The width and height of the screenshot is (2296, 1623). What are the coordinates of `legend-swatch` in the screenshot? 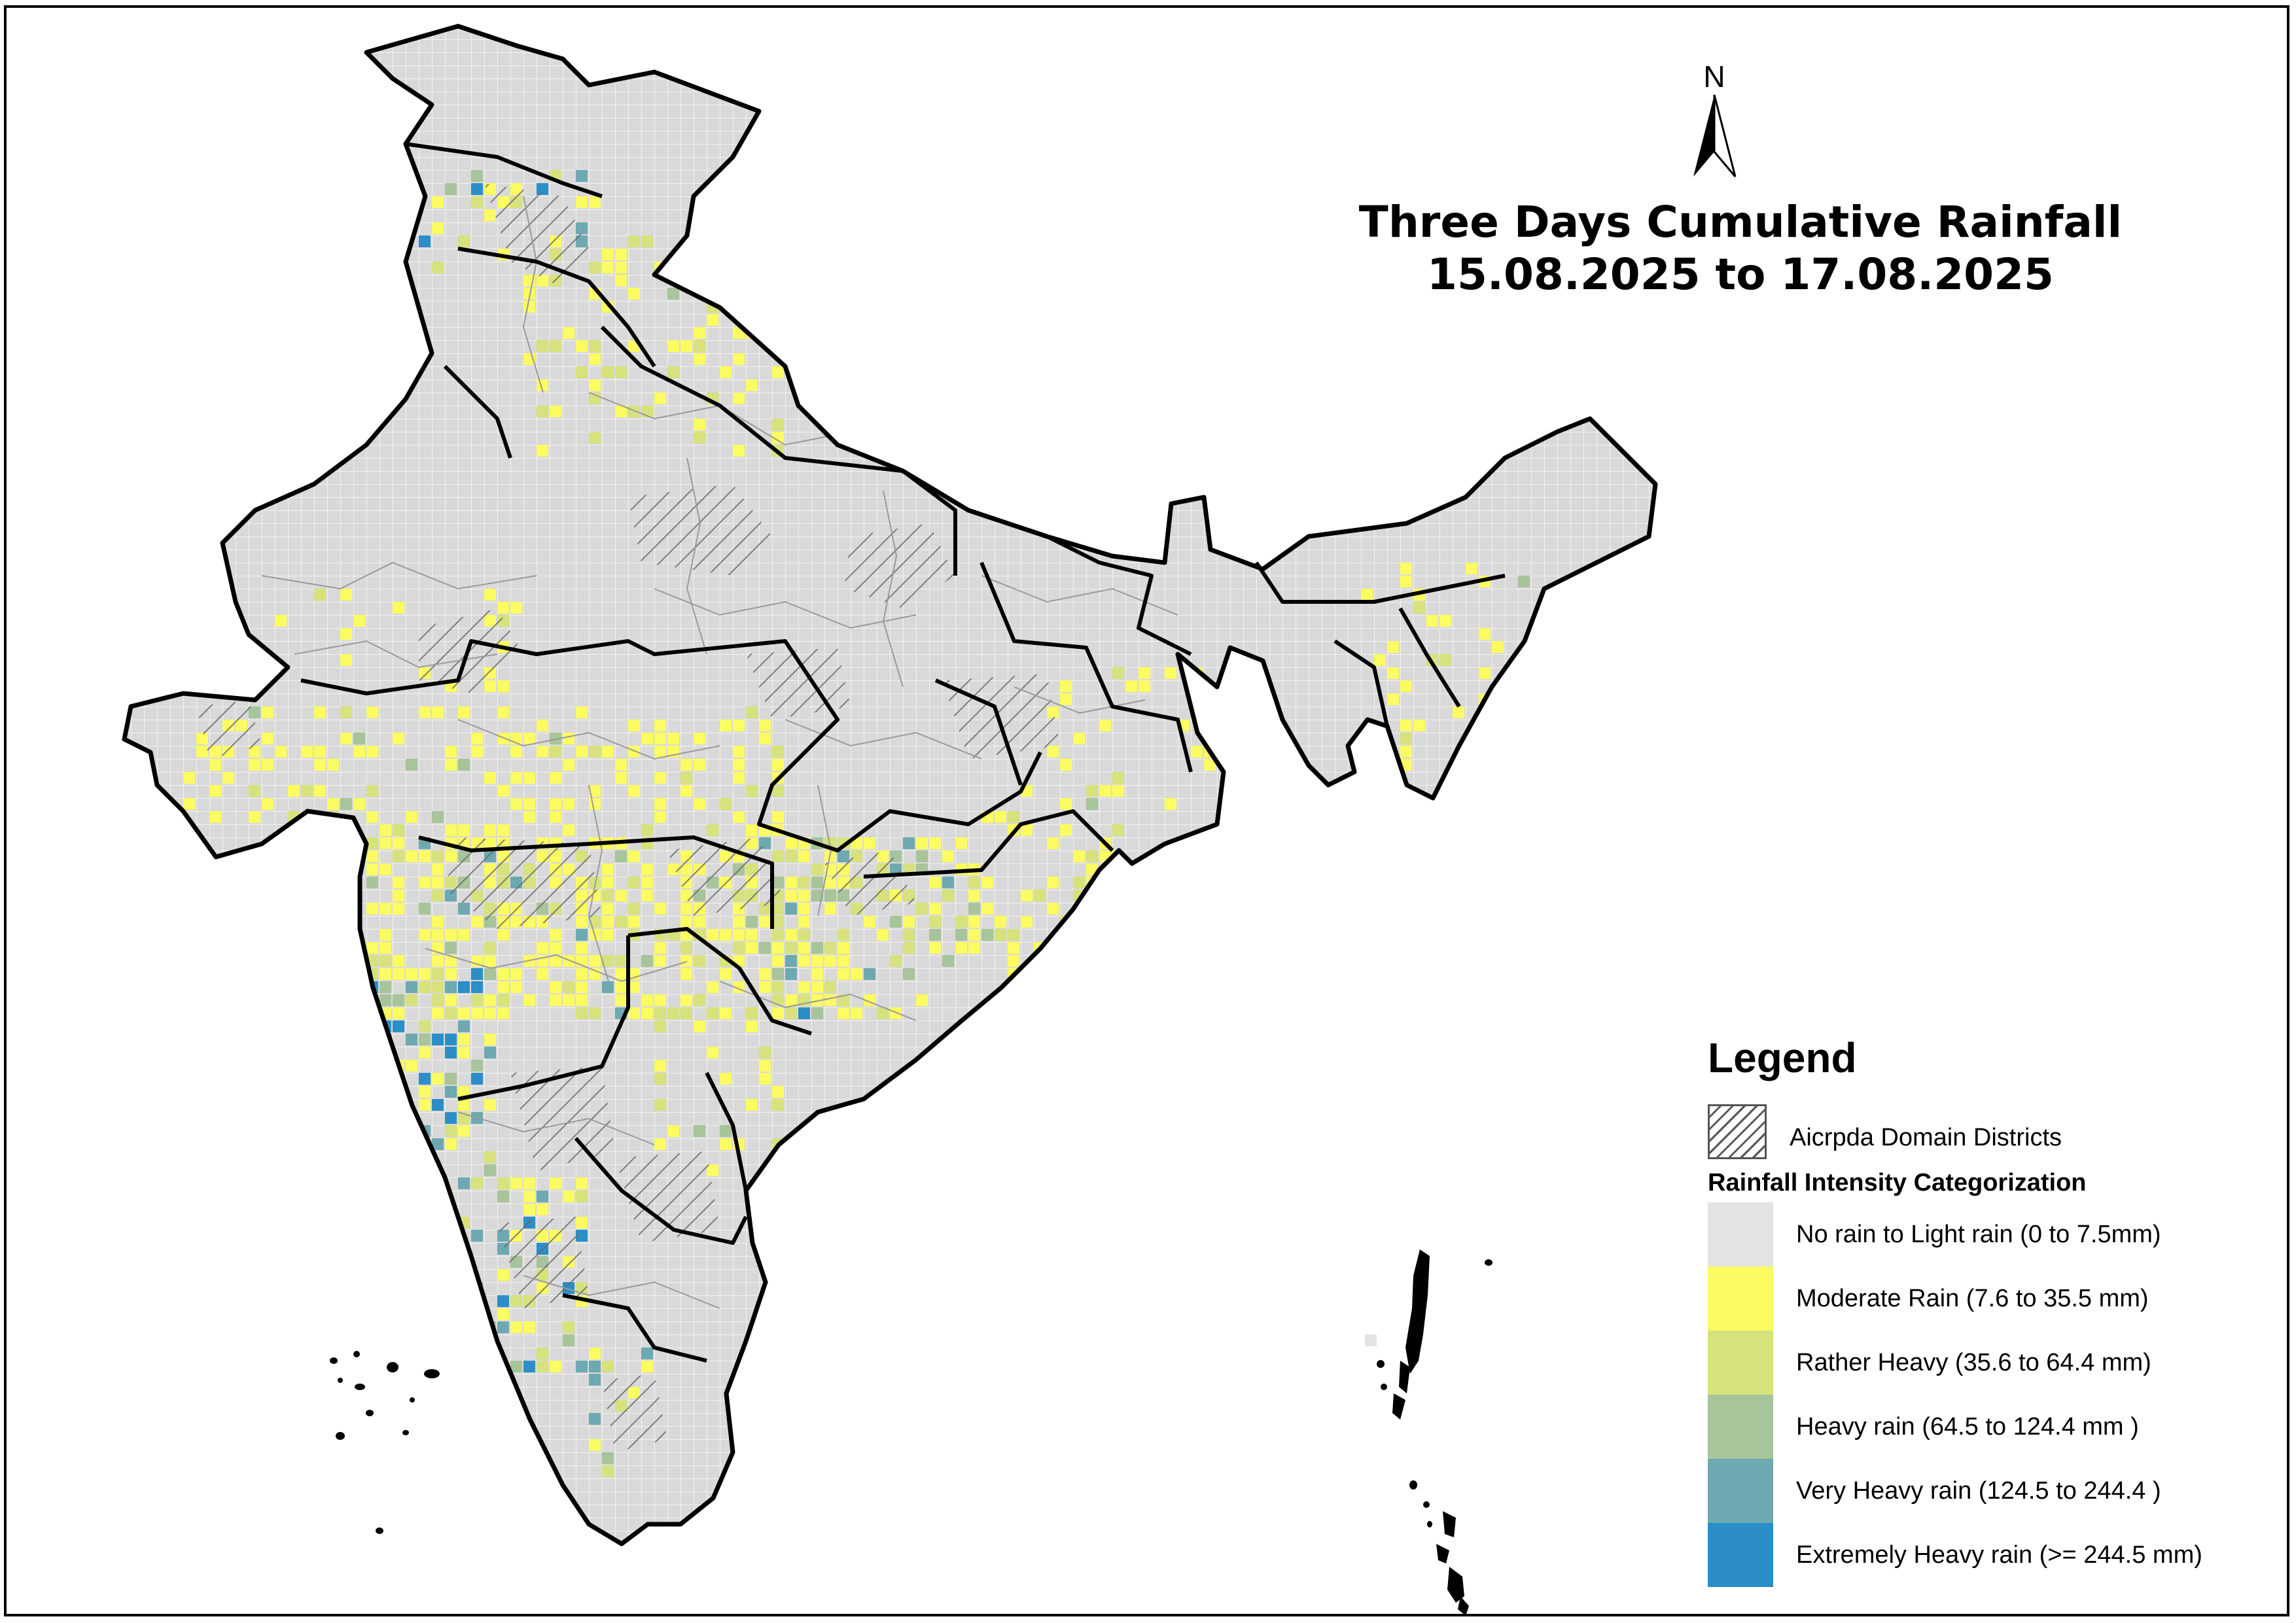 It's located at (1740, 1555).